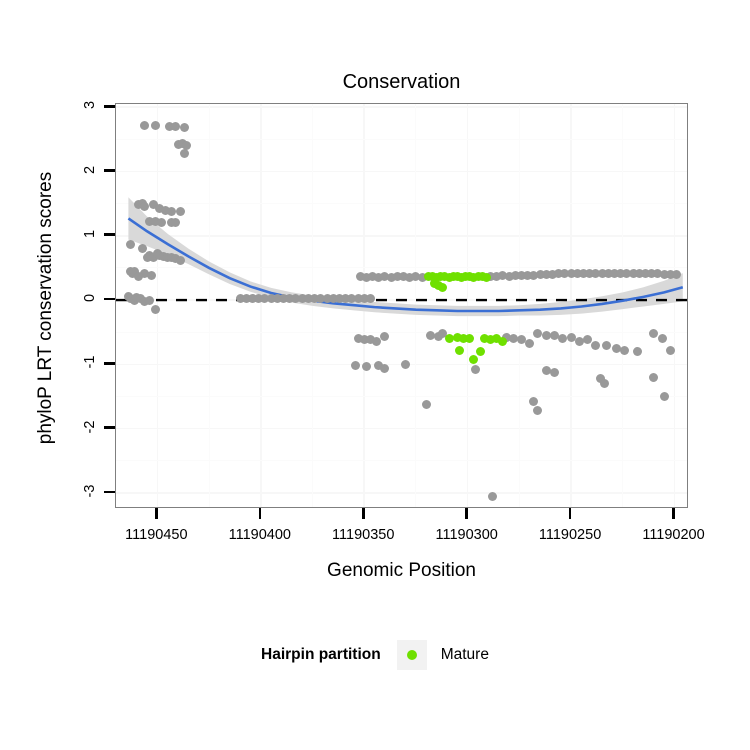  Describe the element at coordinates (363, 535) in the screenshot. I see `x-tick-label: 11190350` at that location.